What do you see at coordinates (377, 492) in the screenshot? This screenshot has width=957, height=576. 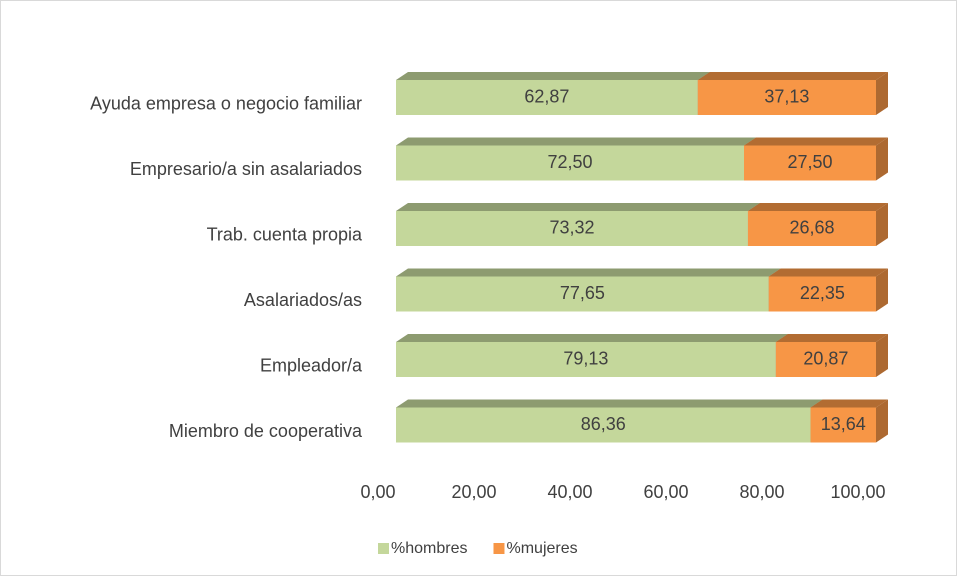 I see `x-tick-label: 0,00` at bounding box center [377, 492].